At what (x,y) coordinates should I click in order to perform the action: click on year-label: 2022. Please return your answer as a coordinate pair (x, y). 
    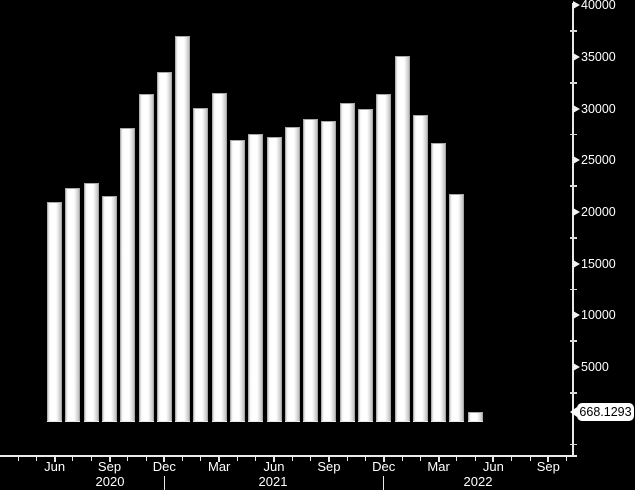
    Looking at the image, I should click on (478, 481).